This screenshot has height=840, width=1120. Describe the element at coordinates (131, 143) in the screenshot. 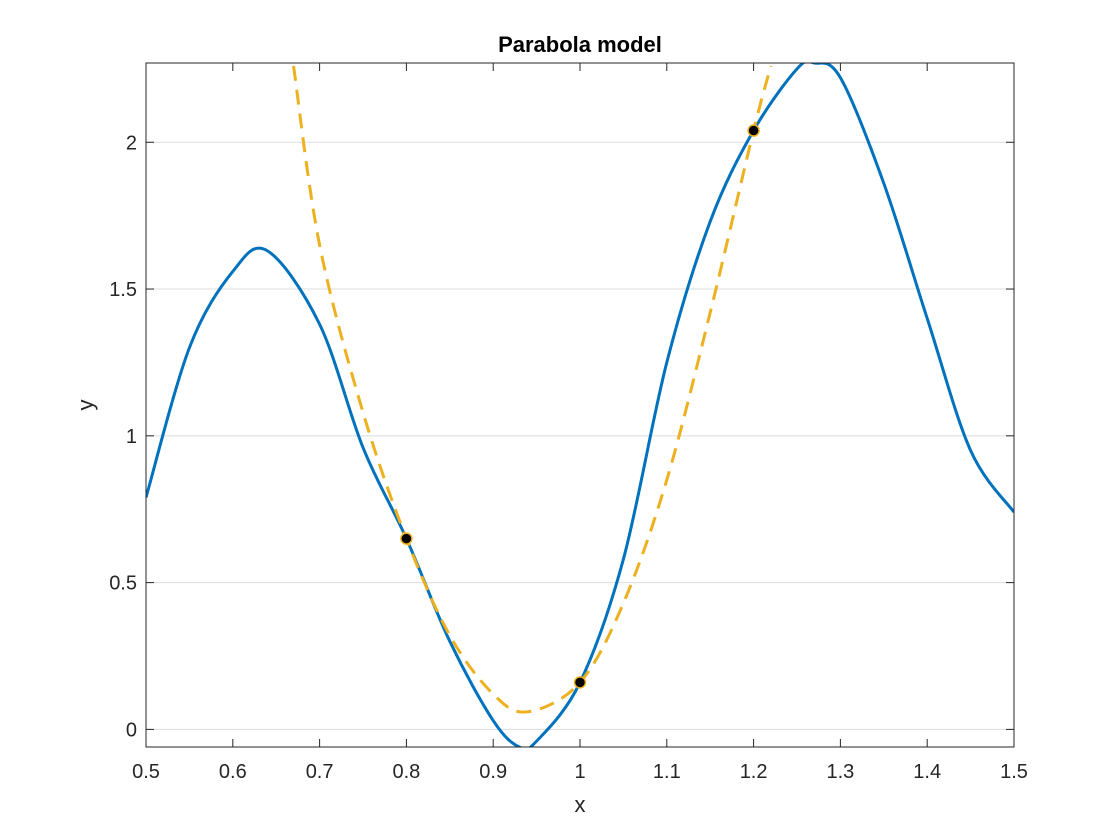

I see `y-tick-label: 2` at that location.